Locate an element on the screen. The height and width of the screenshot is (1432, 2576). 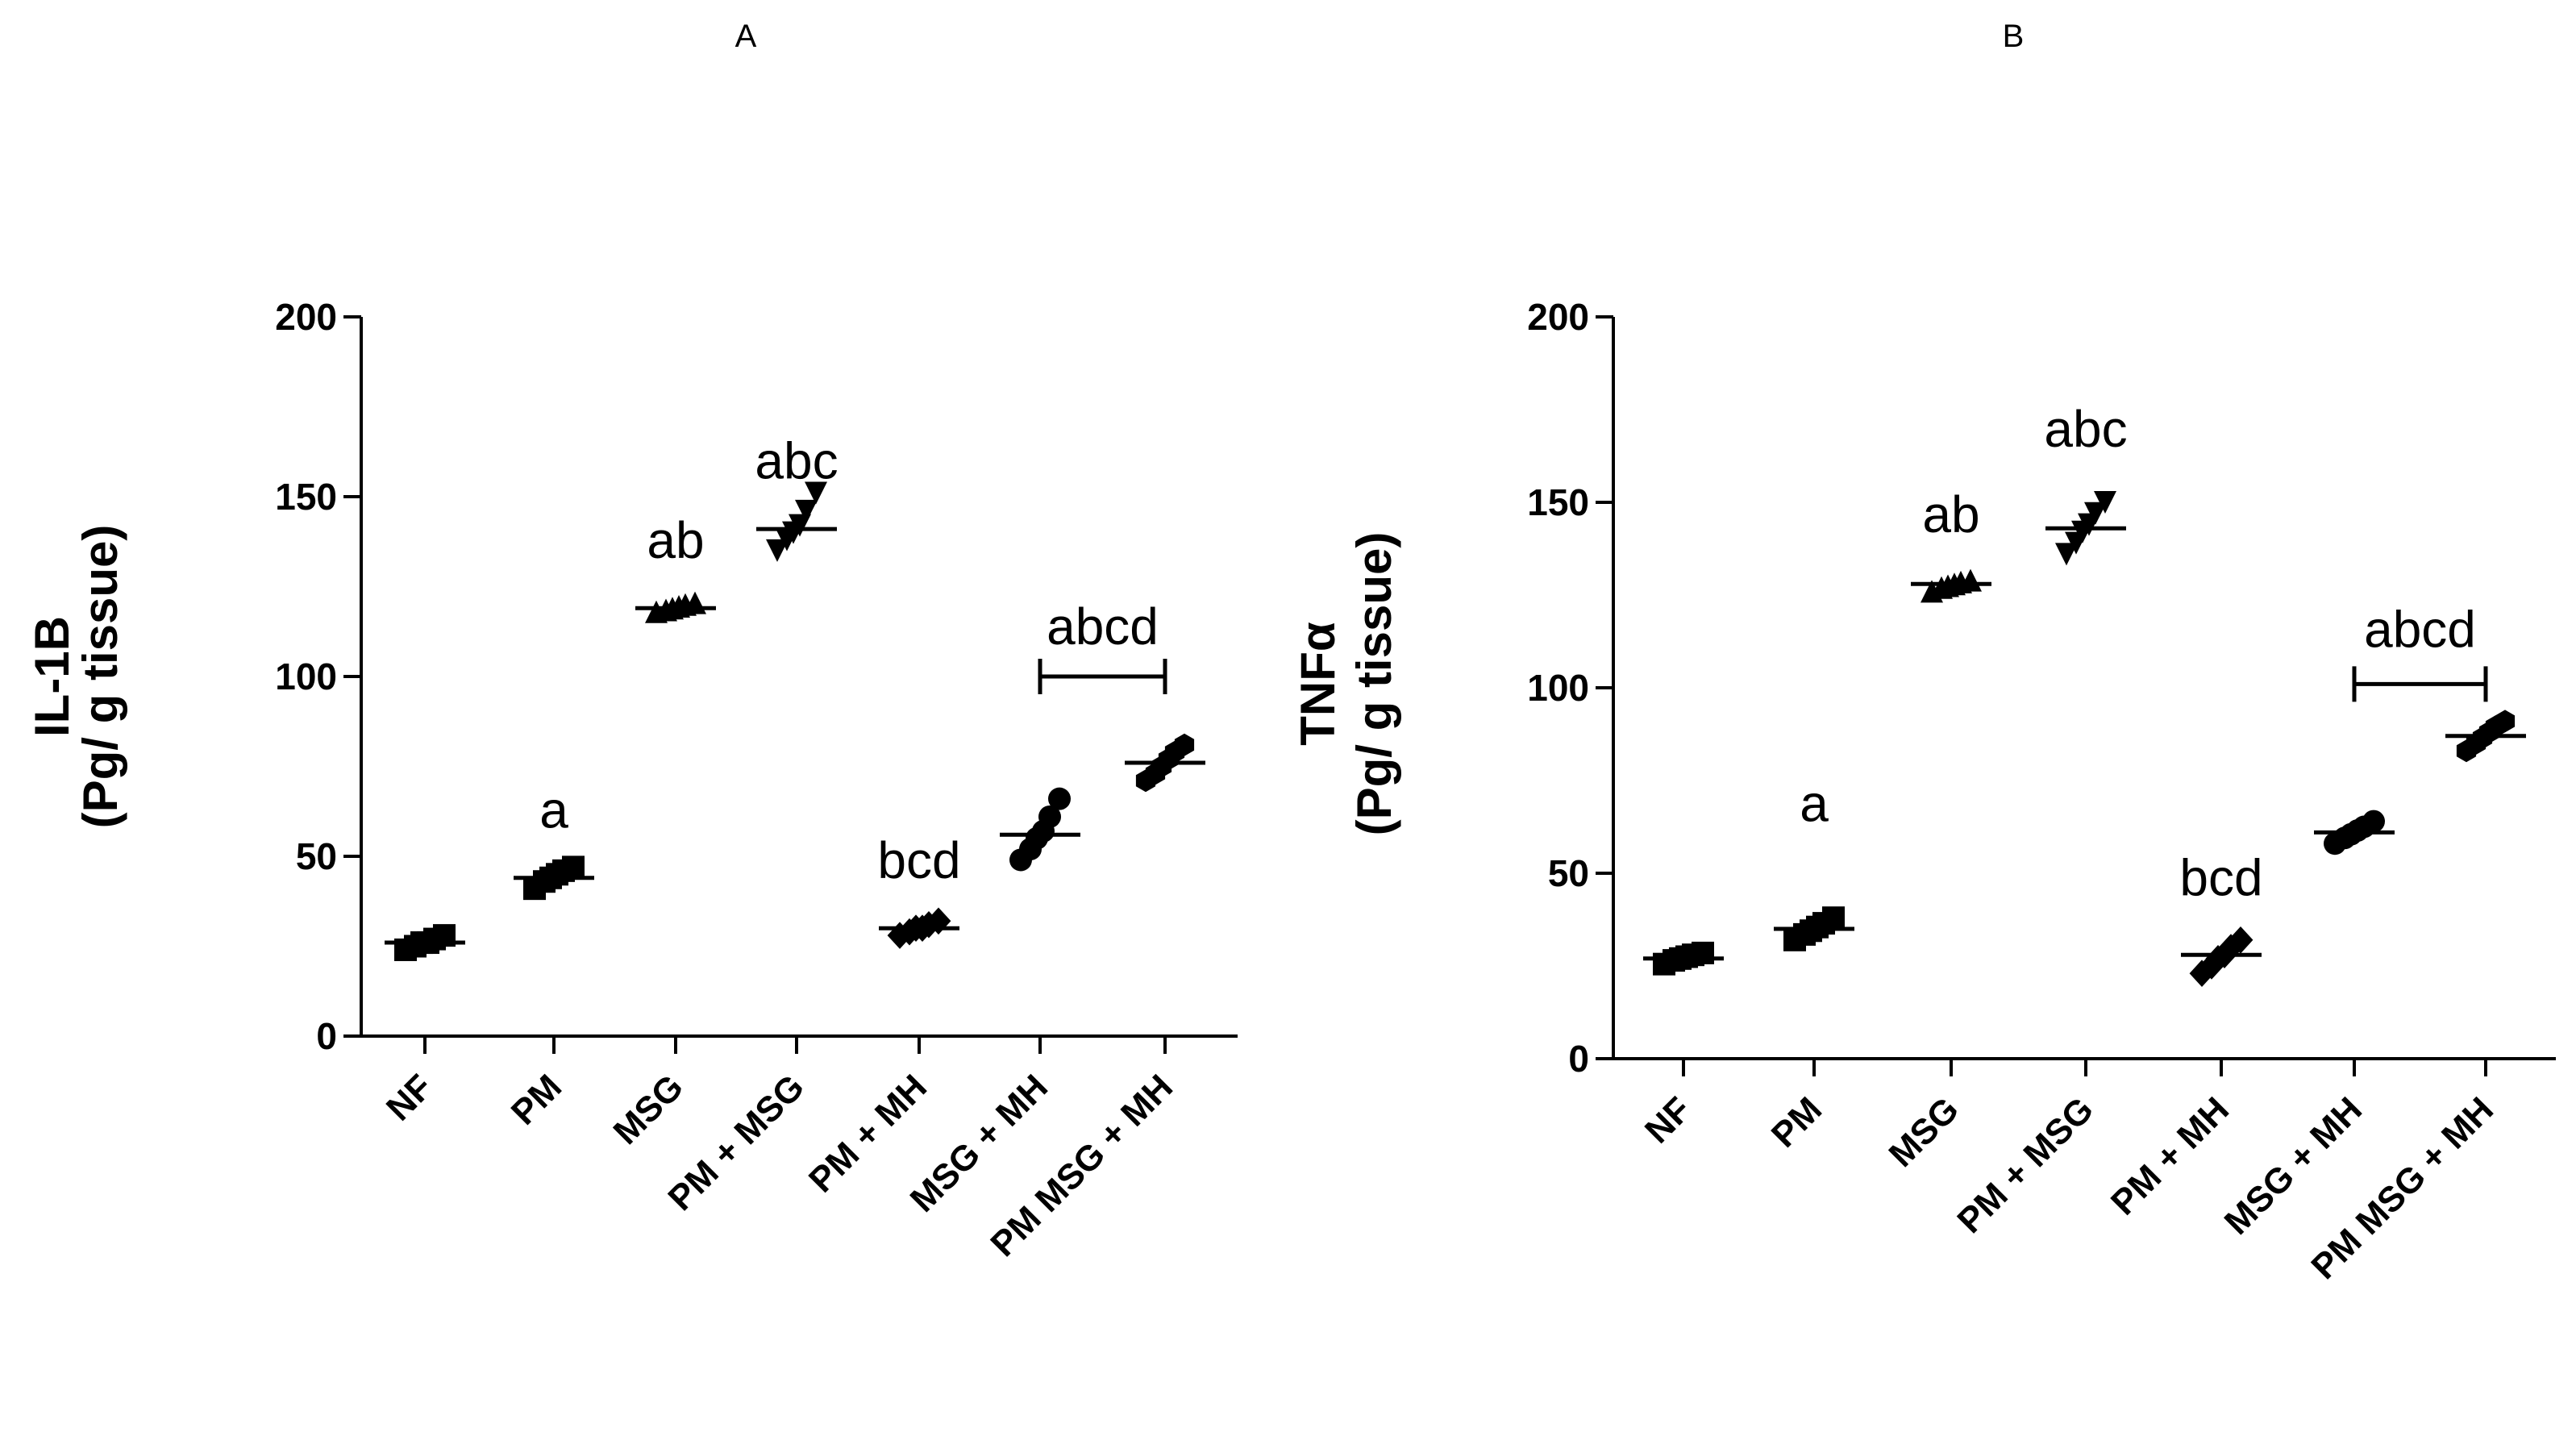
y-axis-label: IL-1B is located at coordinates (52, 676).